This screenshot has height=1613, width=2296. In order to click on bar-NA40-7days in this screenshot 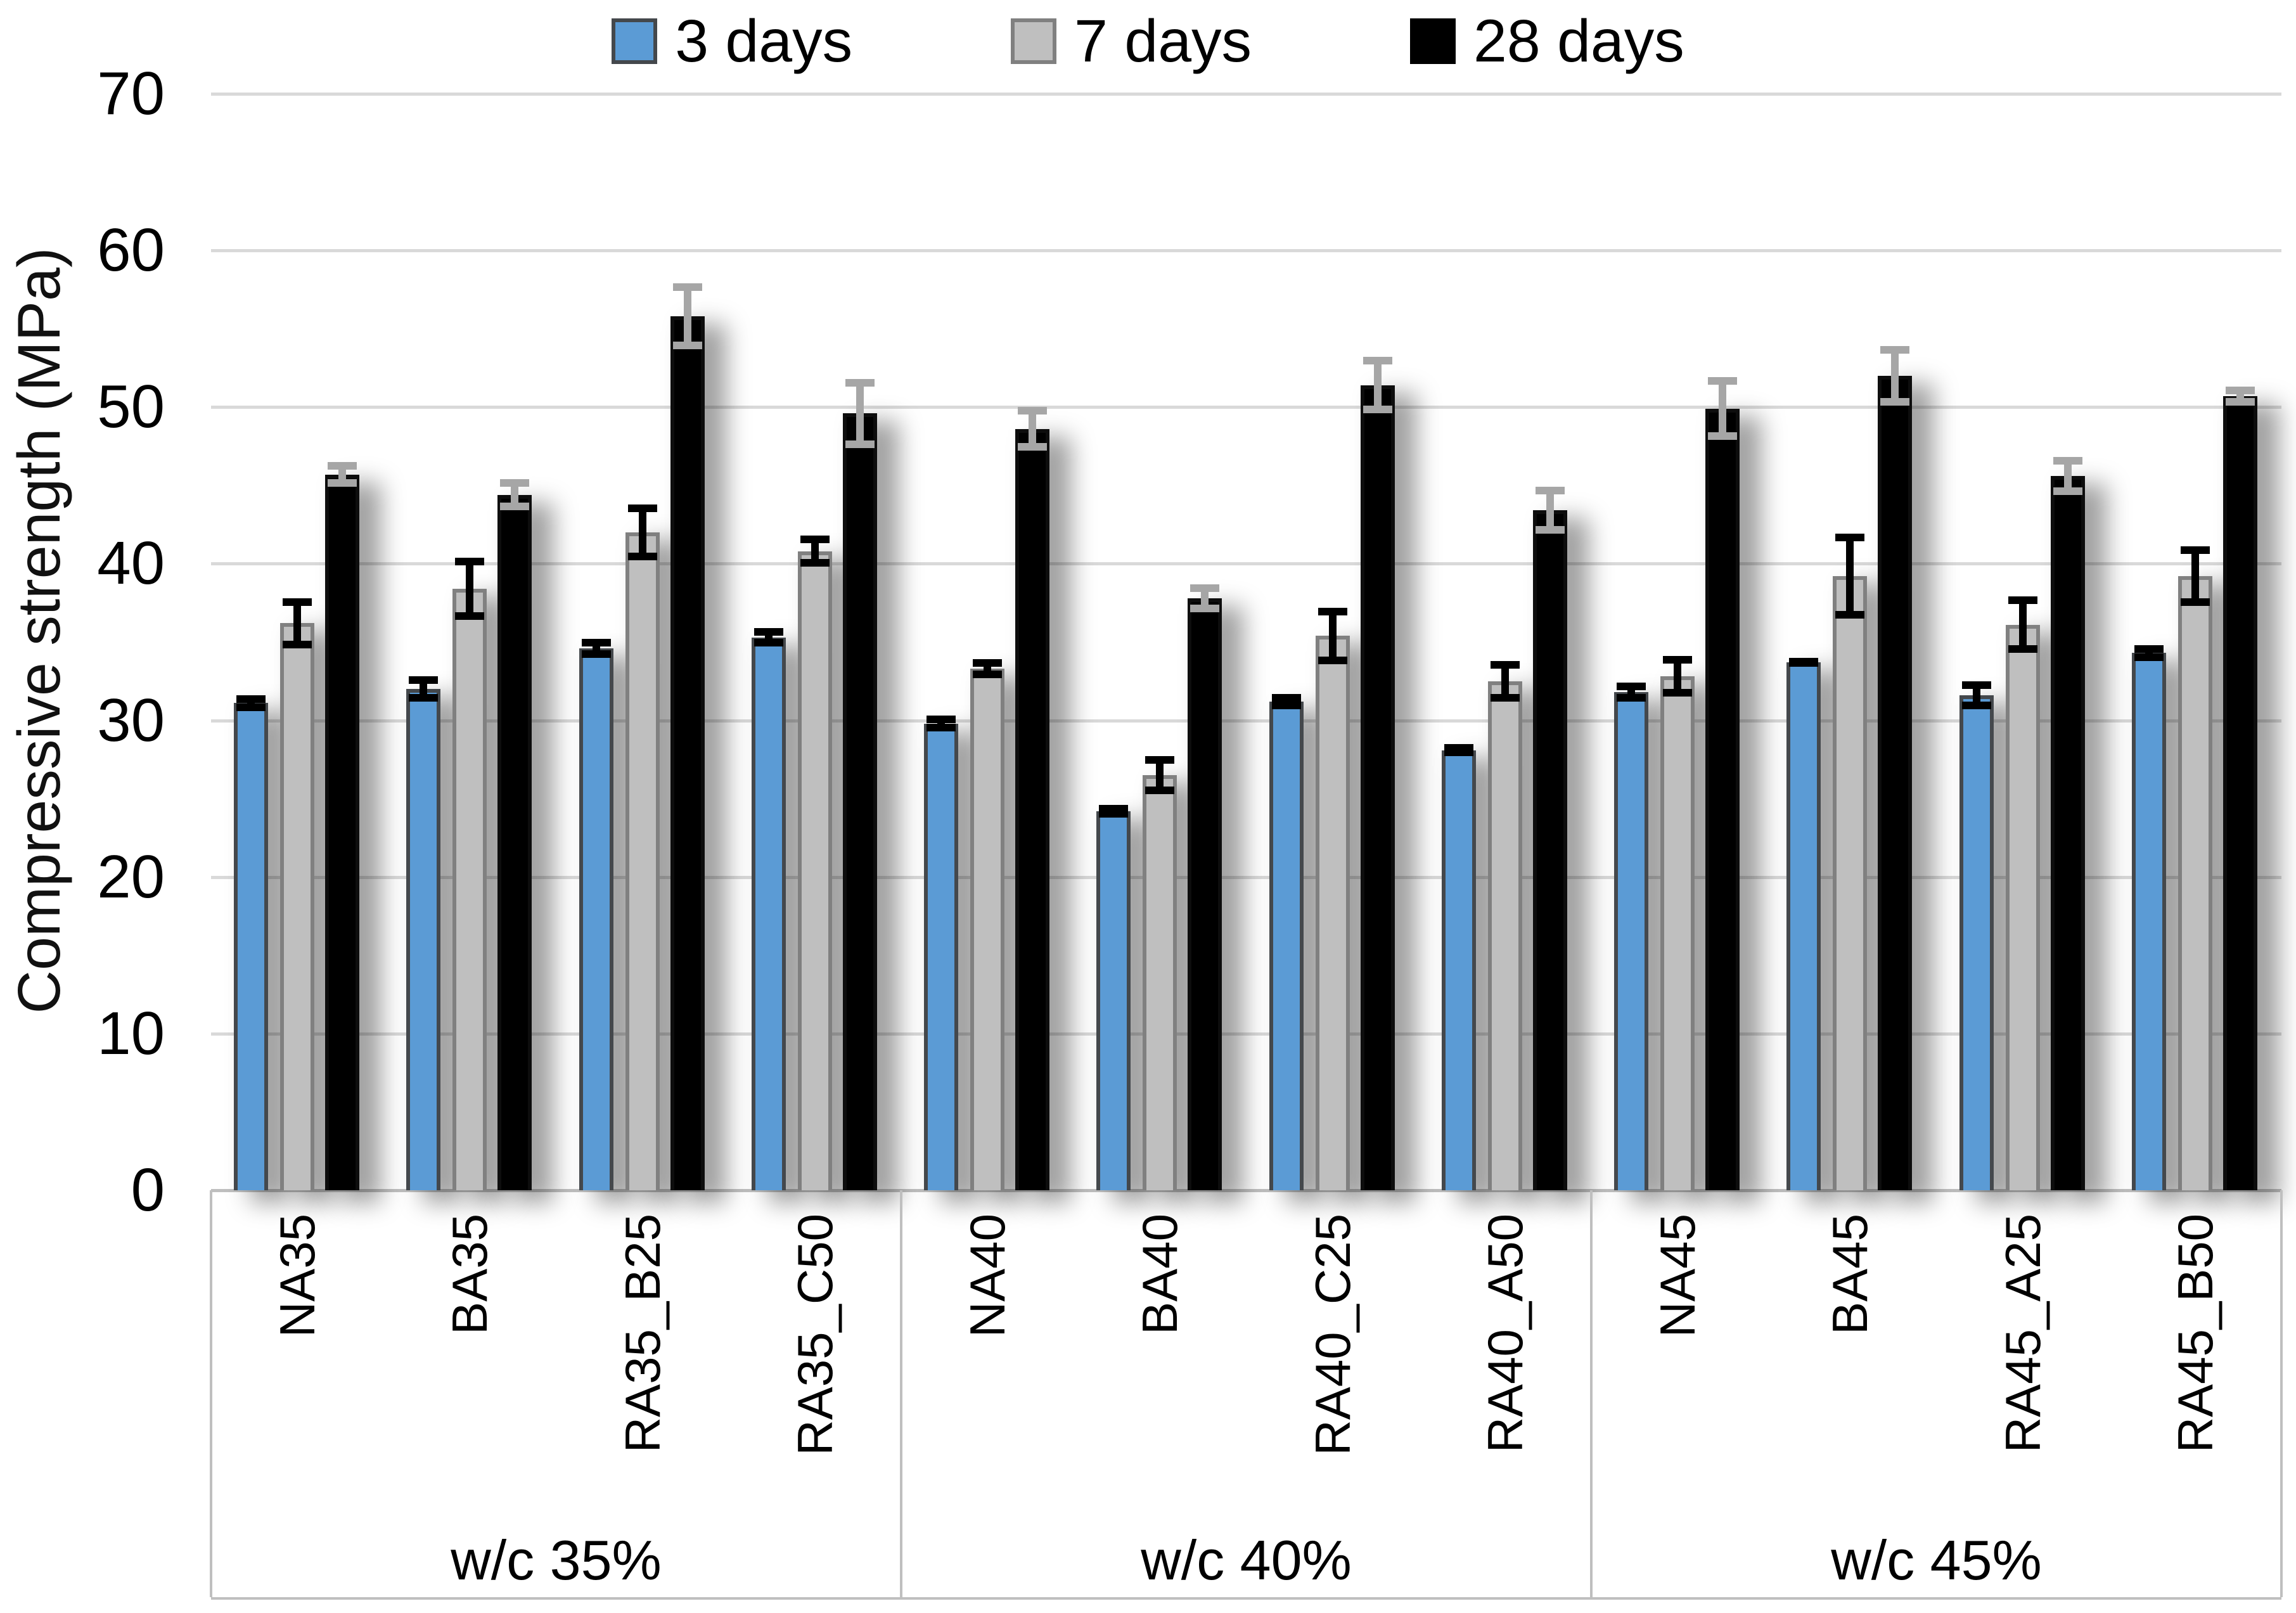, I will do `click(987, 930)`.